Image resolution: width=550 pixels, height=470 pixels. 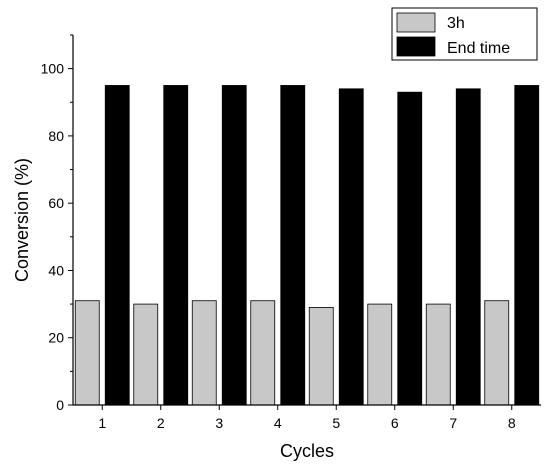 What do you see at coordinates (512, 423) in the screenshot?
I see `x-tick-label: 8` at bounding box center [512, 423].